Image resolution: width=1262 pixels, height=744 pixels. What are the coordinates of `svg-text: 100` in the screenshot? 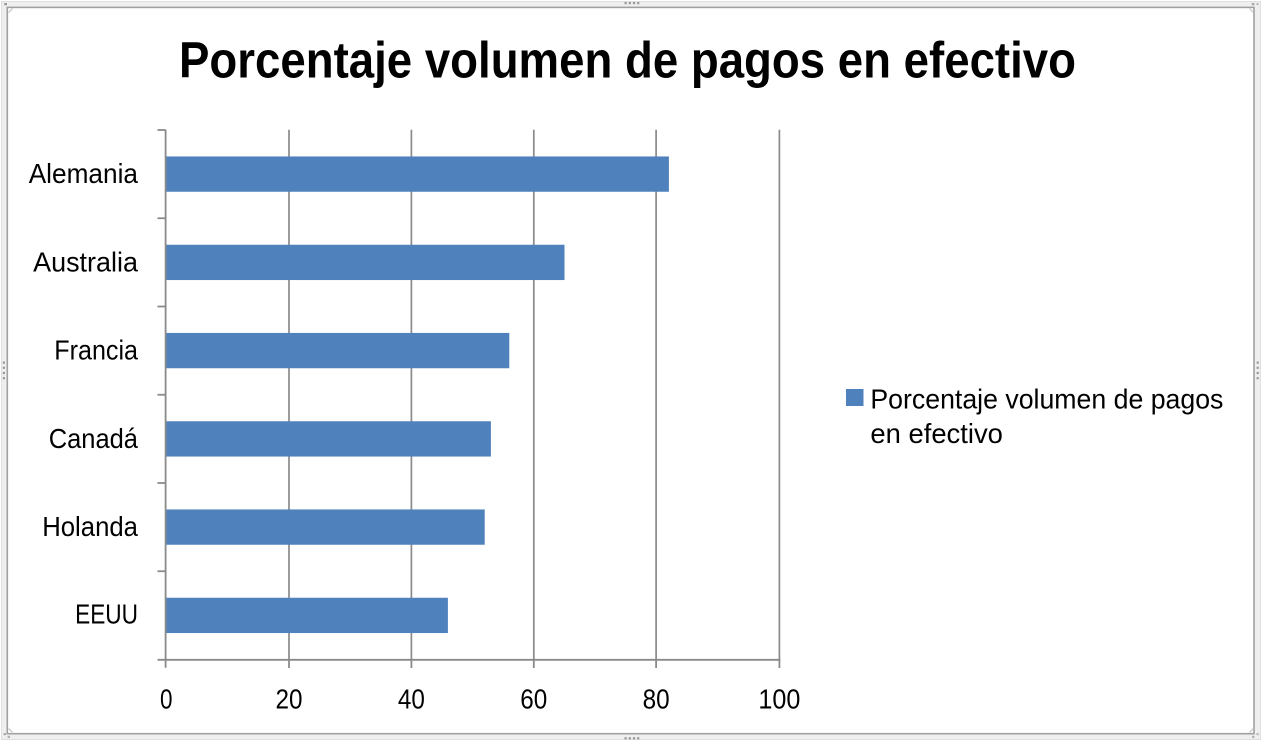 It's located at (779, 699).